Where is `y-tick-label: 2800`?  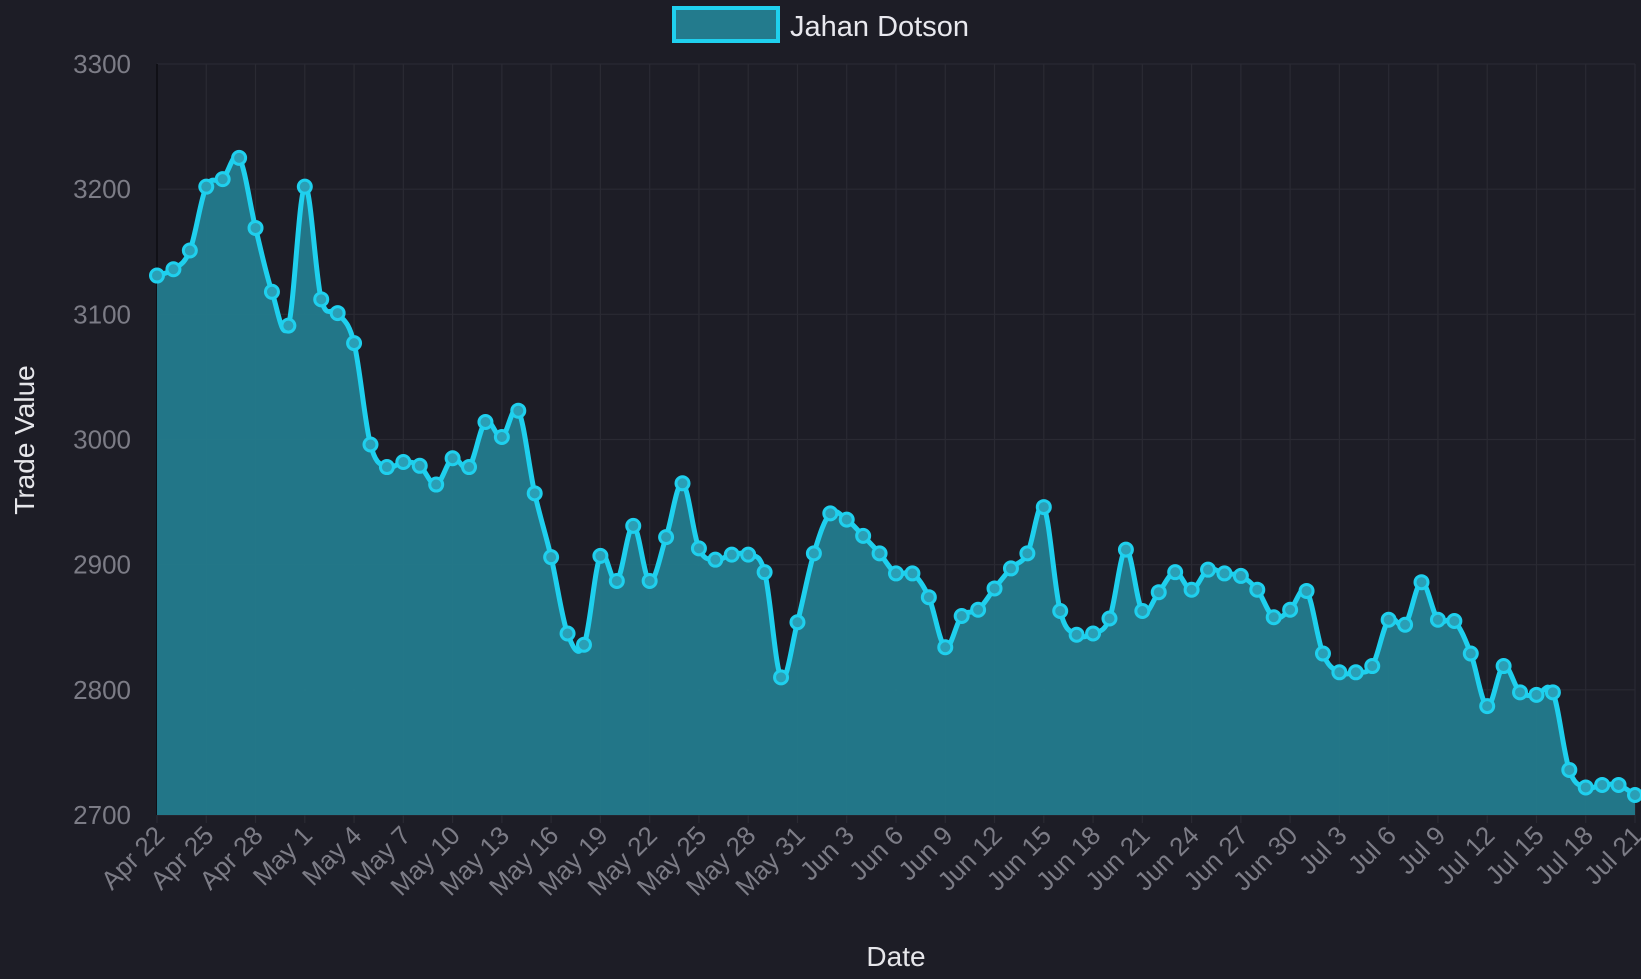
y-tick-label: 2800 is located at coordinates (102, 690).